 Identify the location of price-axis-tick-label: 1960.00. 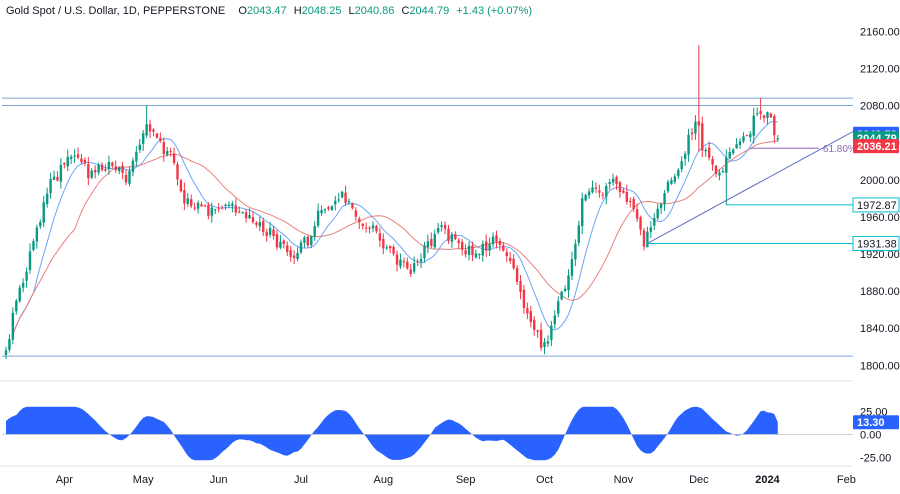
(880, 218).